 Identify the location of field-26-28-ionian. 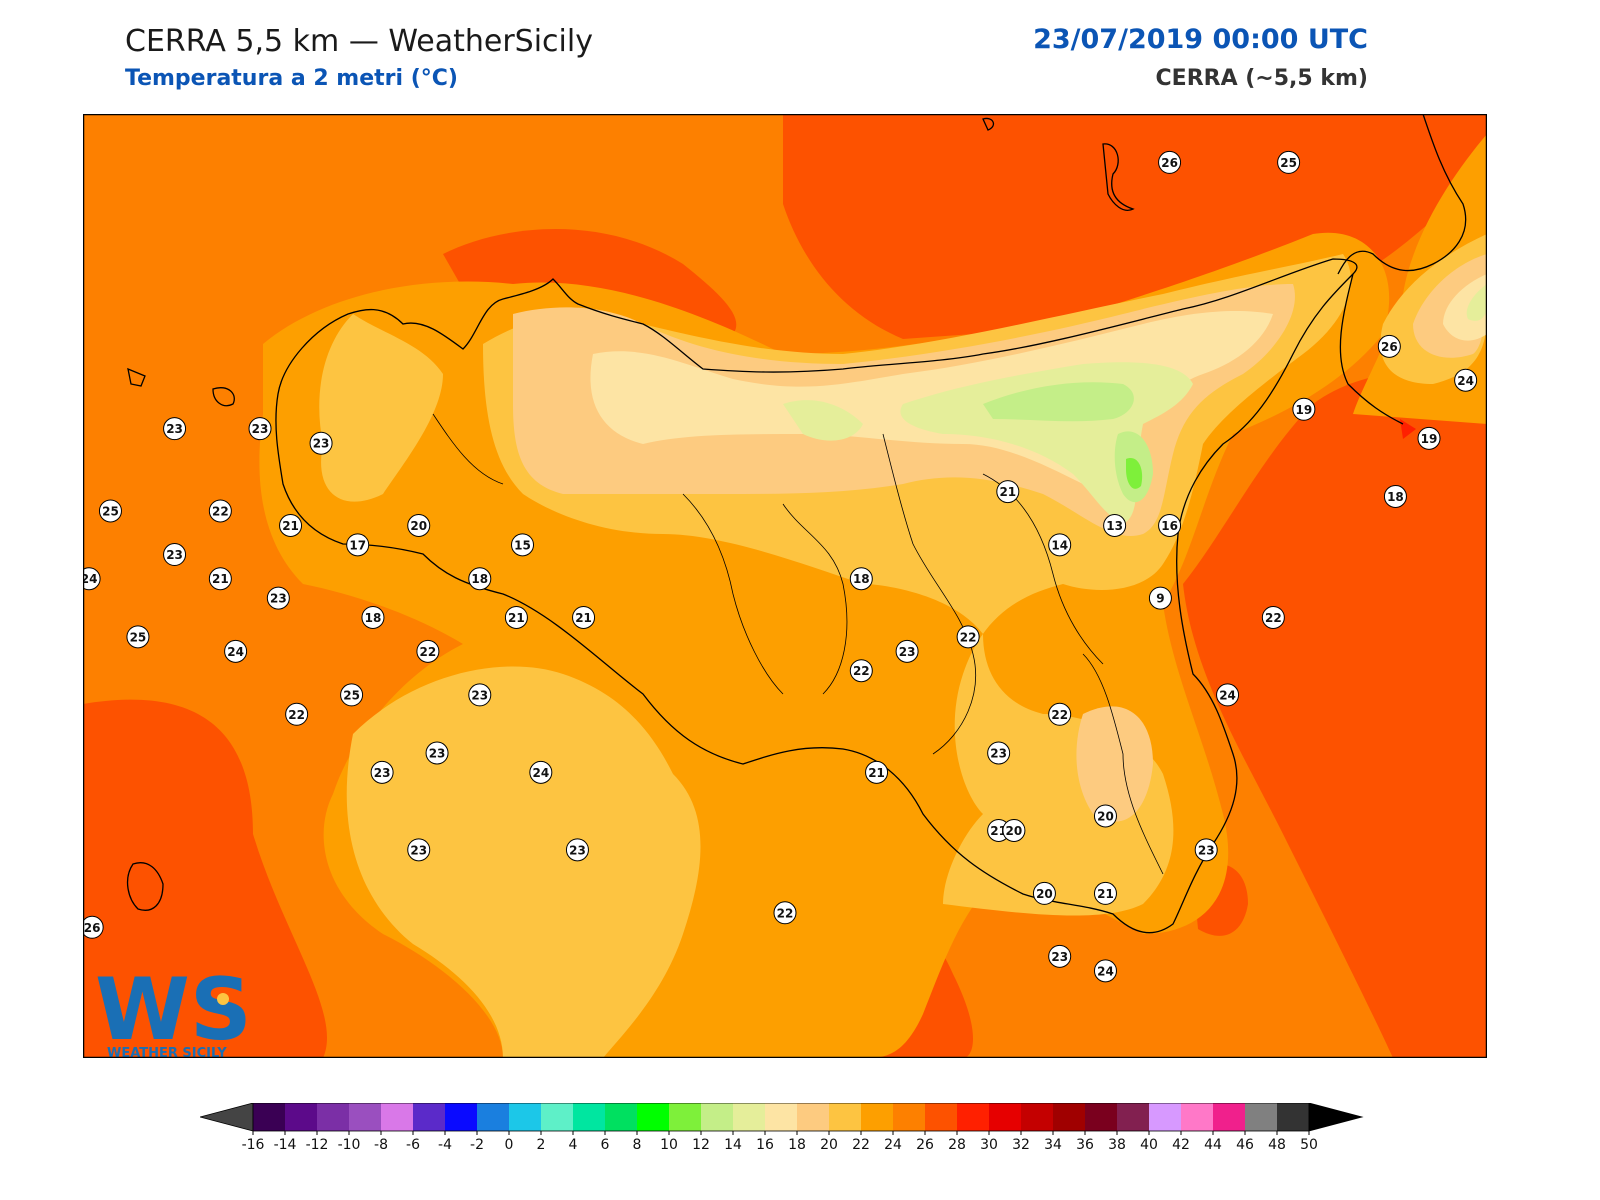
(1335, 714).